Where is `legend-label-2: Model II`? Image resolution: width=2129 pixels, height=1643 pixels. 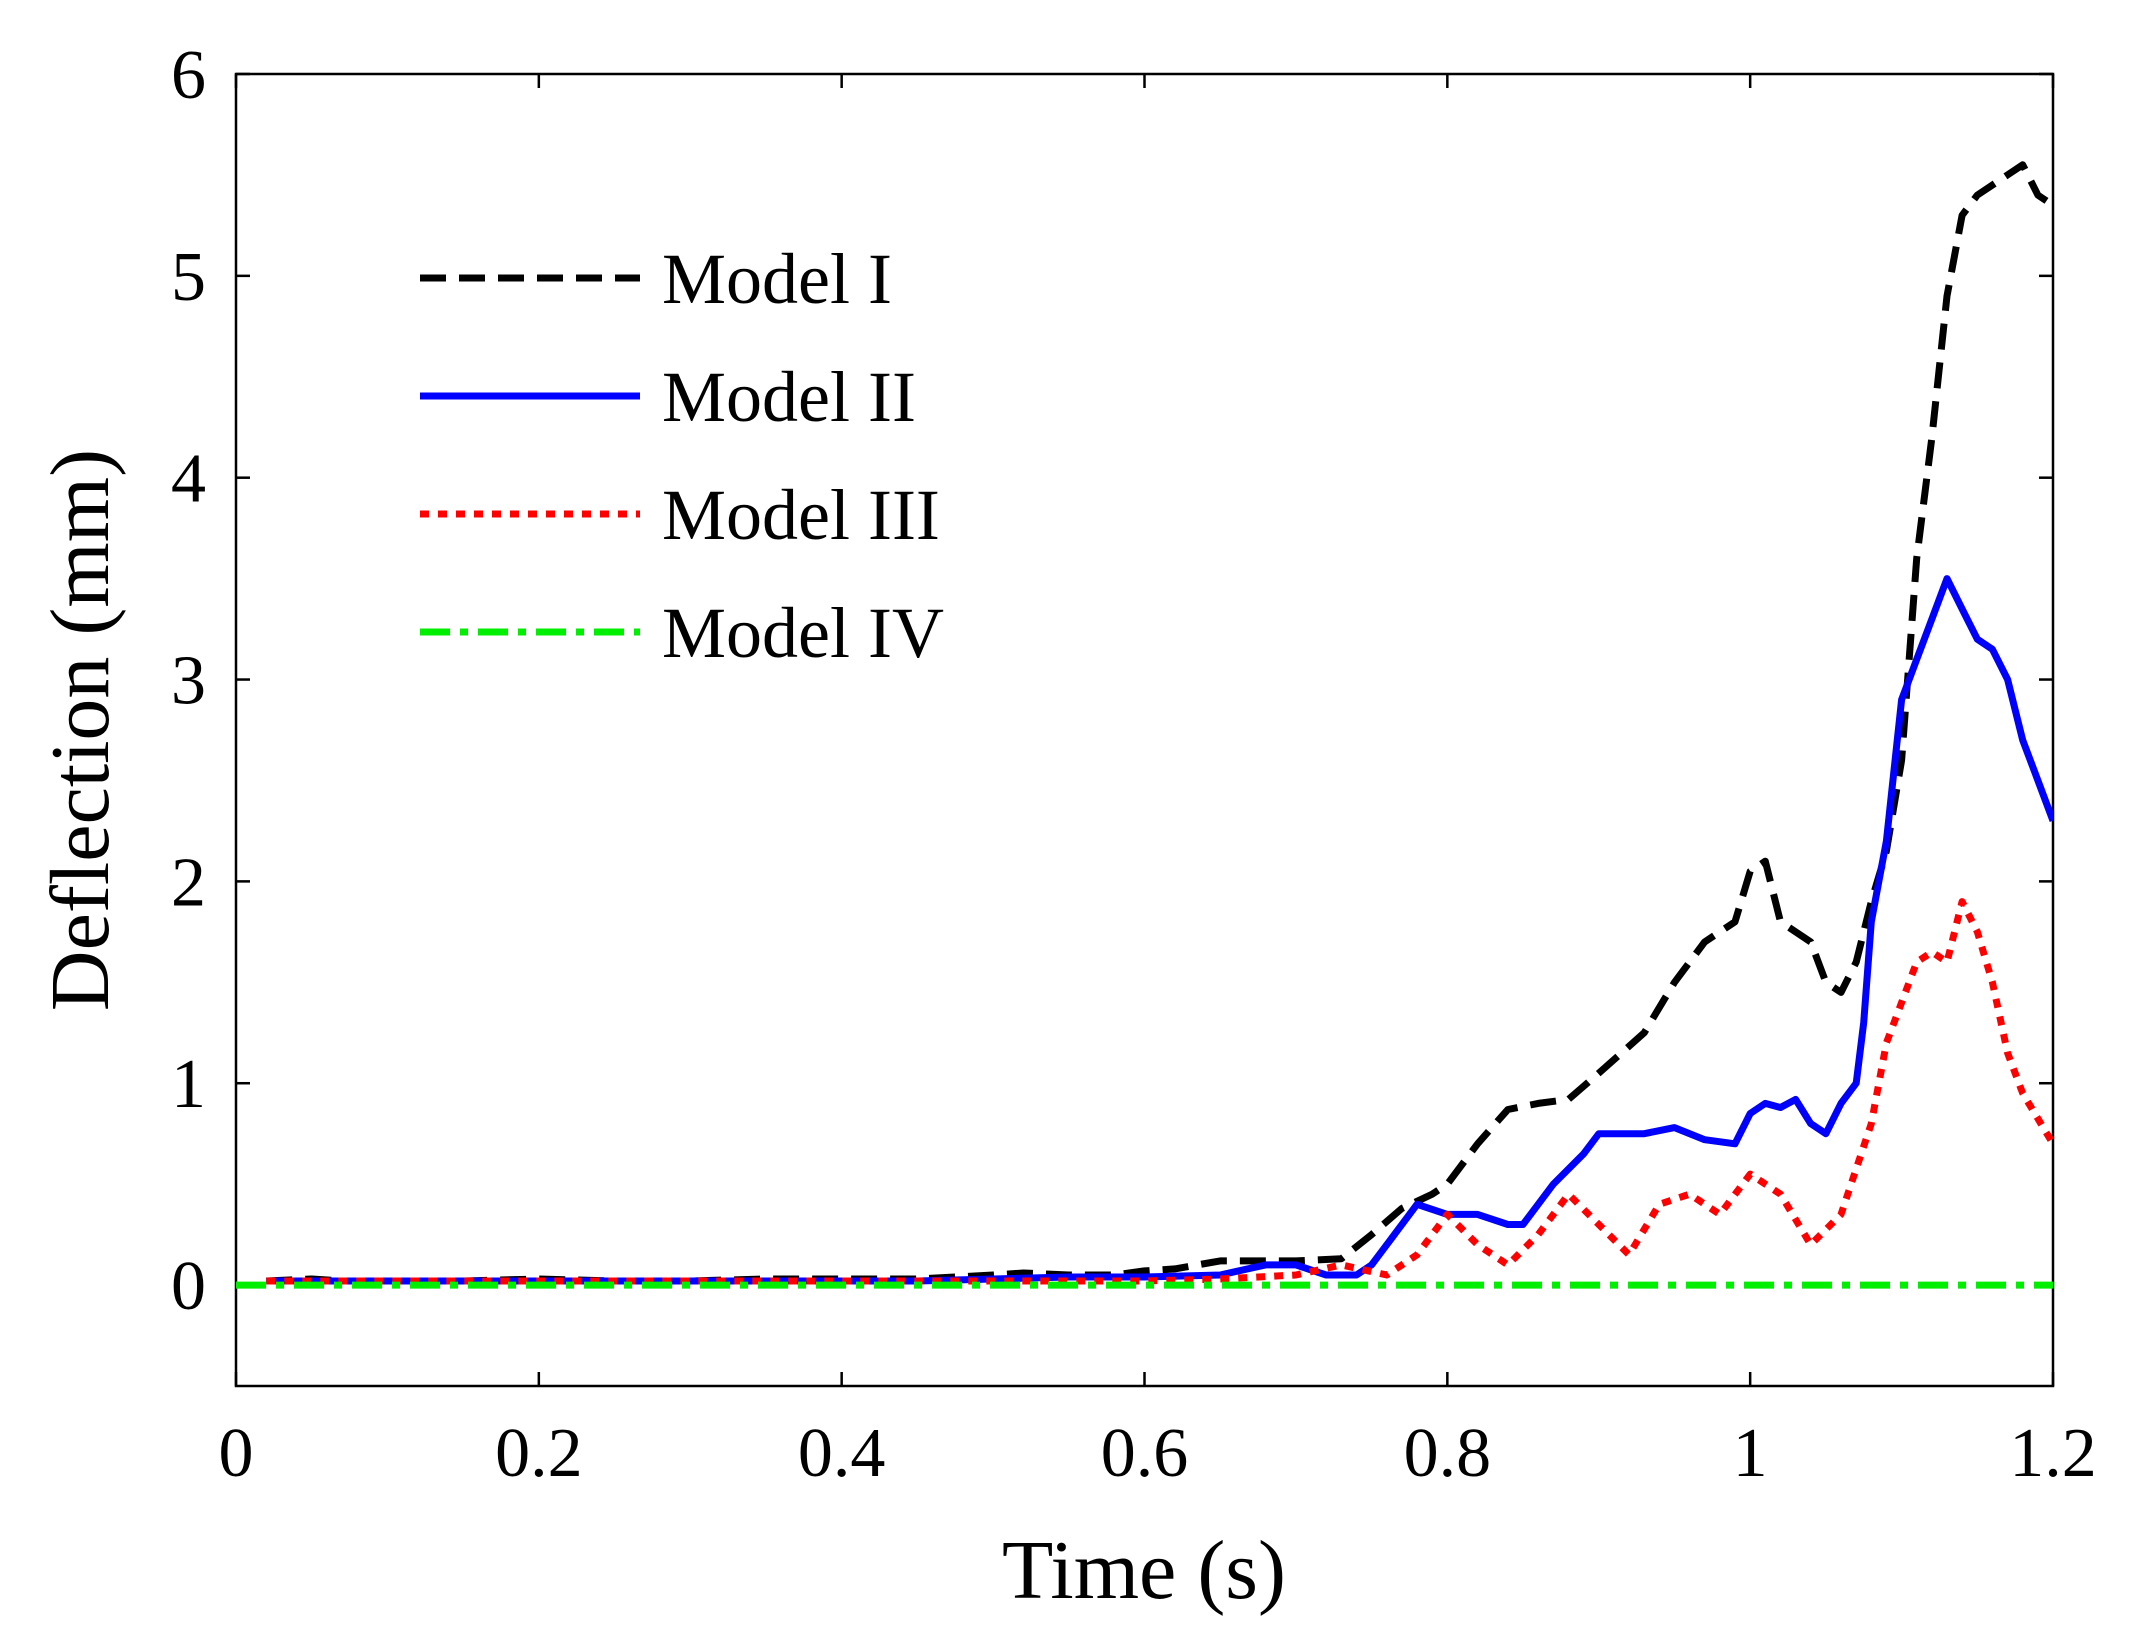
legend-label-2: Model II is located at coordinates (789, 397).